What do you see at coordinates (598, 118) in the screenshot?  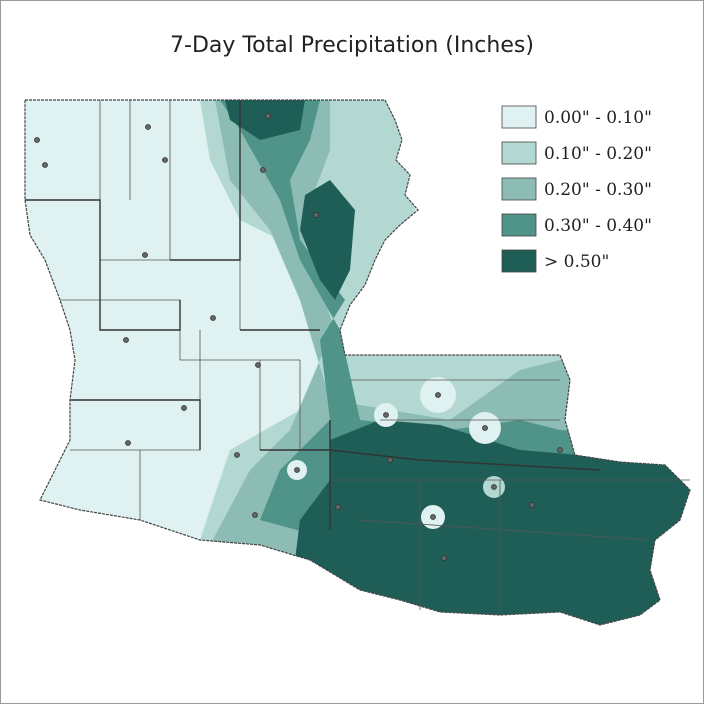 I see `legend-label: 0.00" - 0.10"` at bounding box center [598, 118].